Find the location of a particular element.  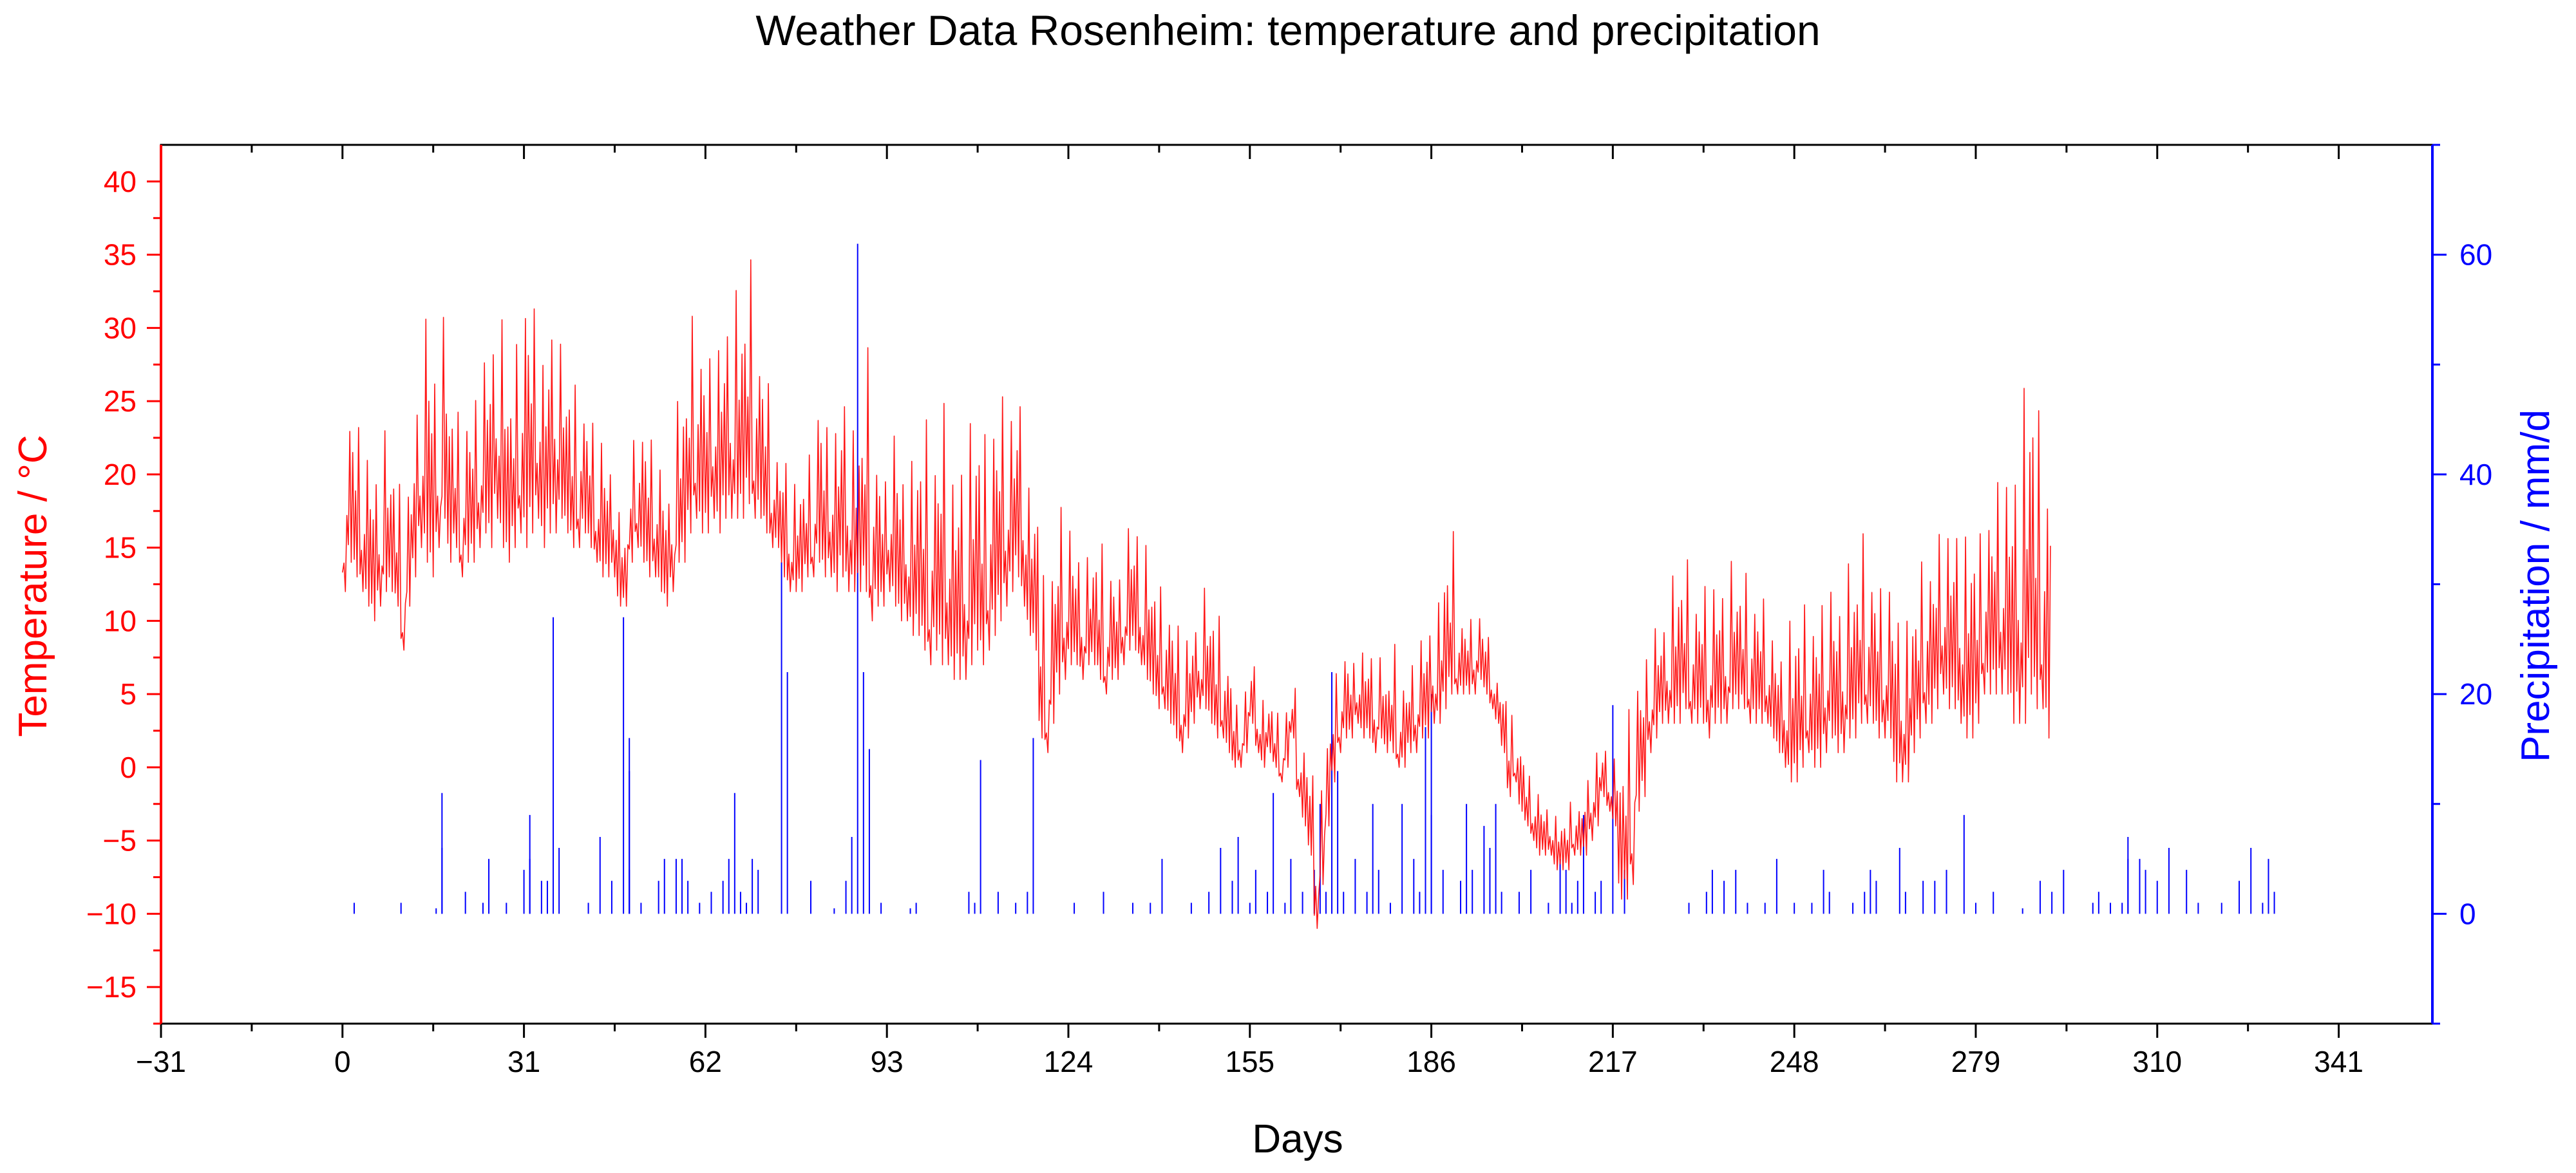

y-left-tick-label: 30 is located at coordinates (120, 327).